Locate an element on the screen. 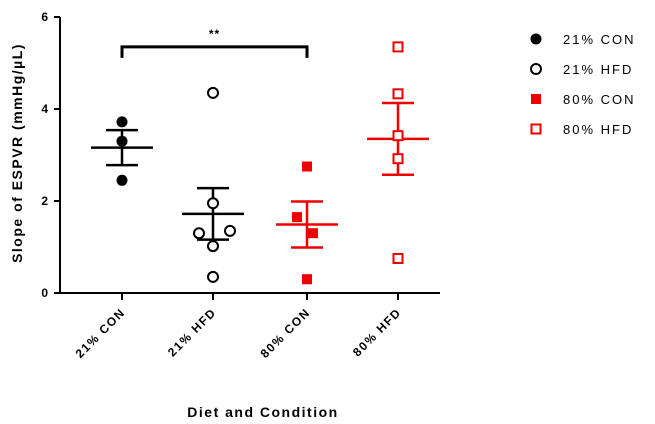 The height and width of the screenshot is (424, 655). legend-label: 21% CON is located at coordinates (599, 39).